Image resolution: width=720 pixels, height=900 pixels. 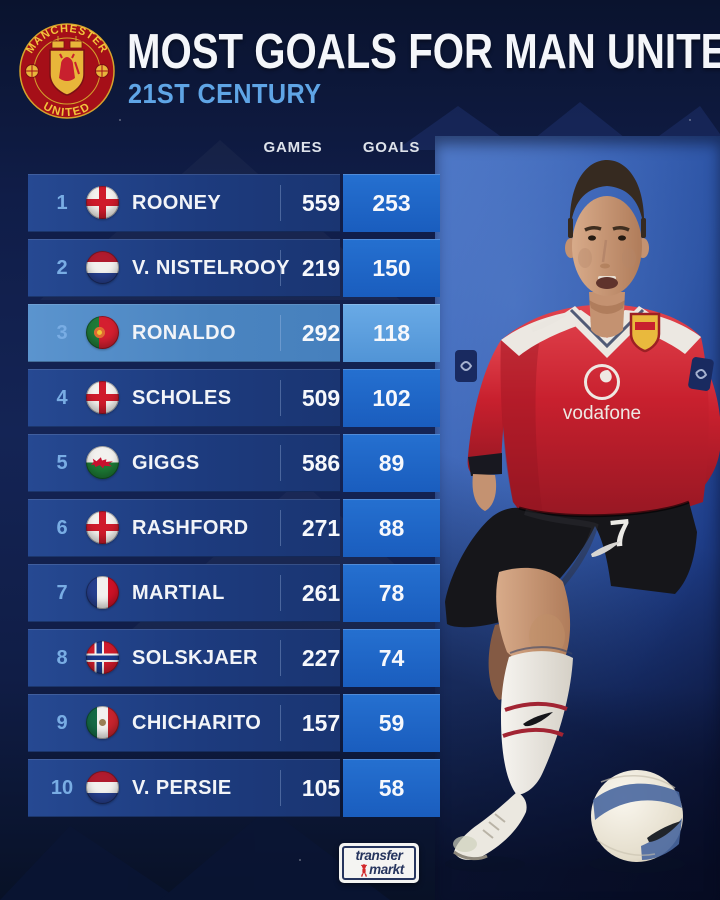 I want to click on rank-value: 4, so click(x=62, y=398).